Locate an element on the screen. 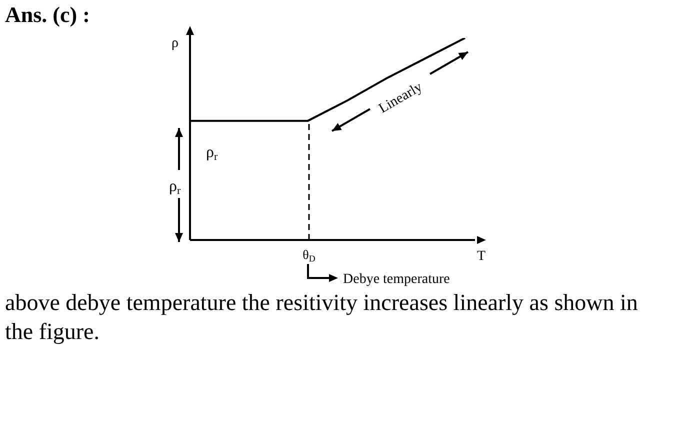  text: Debye temperature is located at coordinates (396, 279).